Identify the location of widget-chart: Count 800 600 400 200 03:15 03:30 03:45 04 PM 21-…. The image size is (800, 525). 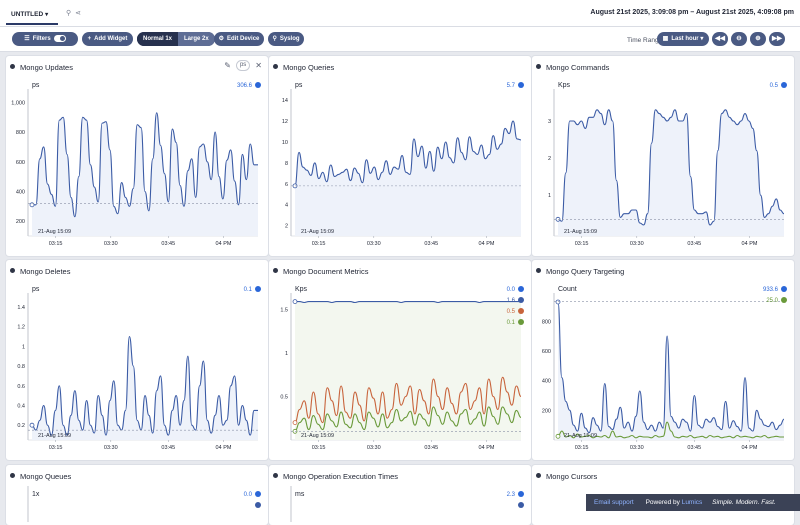
(663, 368).